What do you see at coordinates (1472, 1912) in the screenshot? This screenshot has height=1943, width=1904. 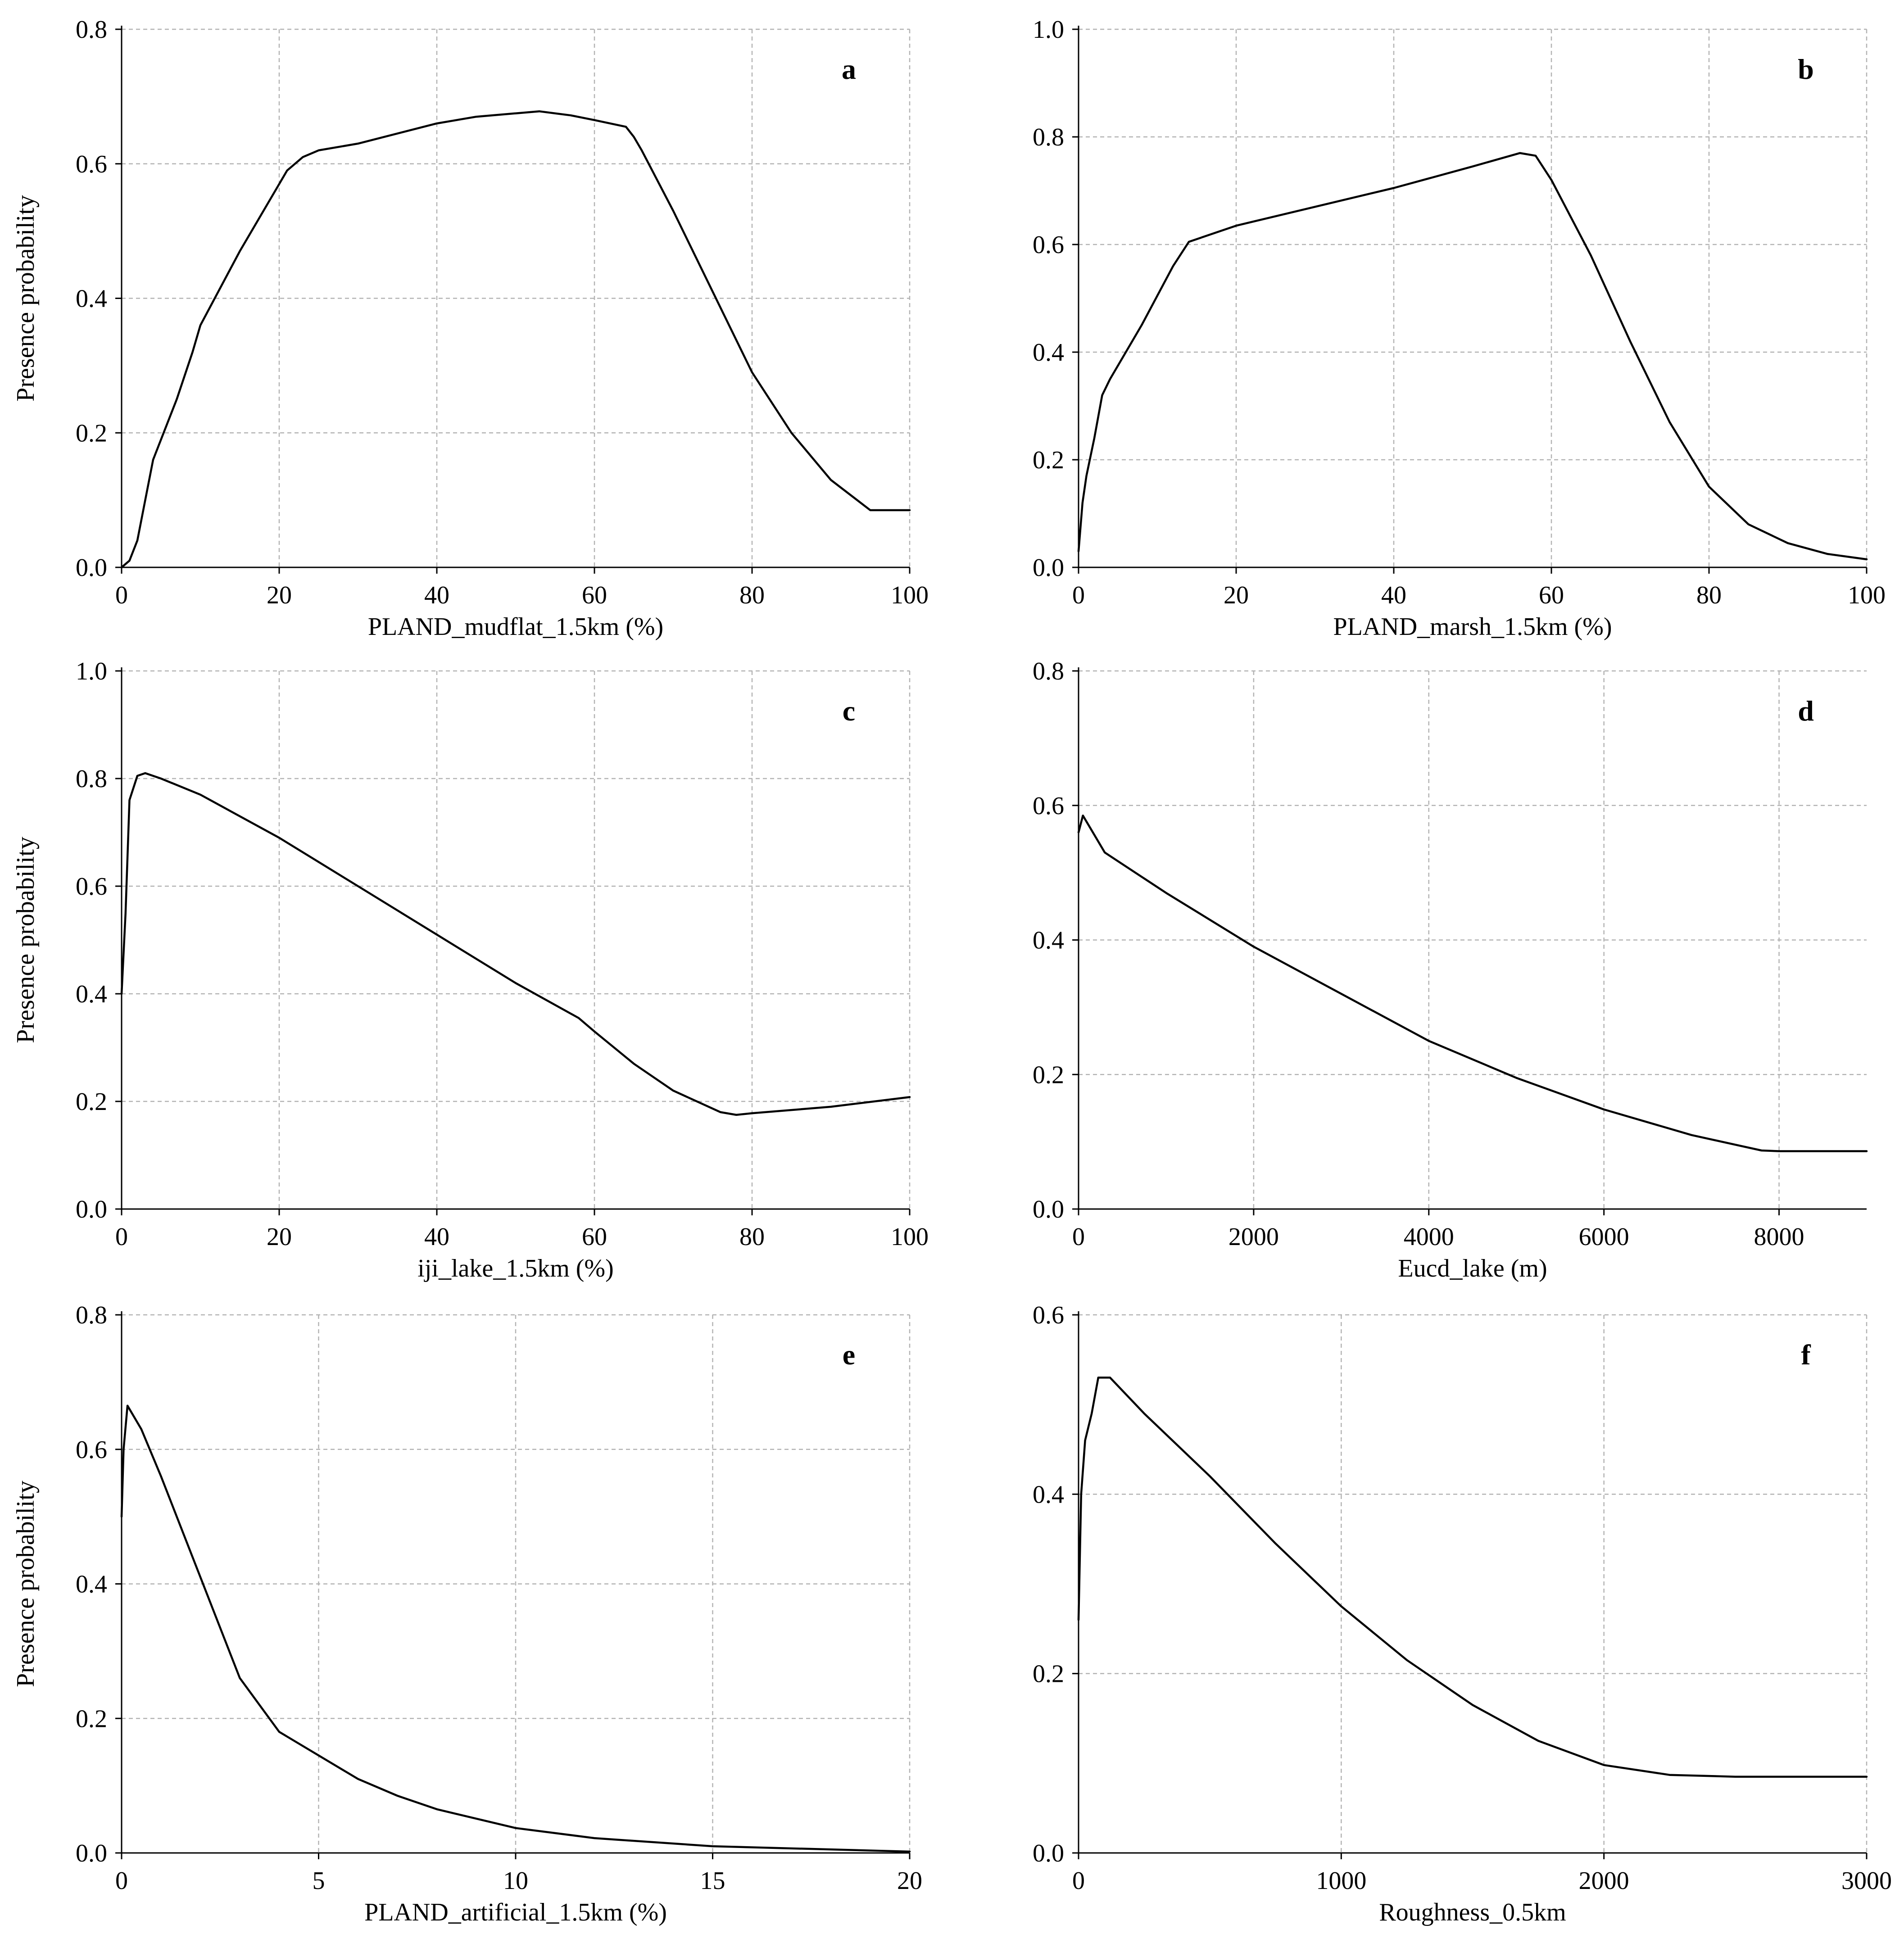 I see `x-axis-title: Roughness_0.5km` at bounding box center [1472, 1912].